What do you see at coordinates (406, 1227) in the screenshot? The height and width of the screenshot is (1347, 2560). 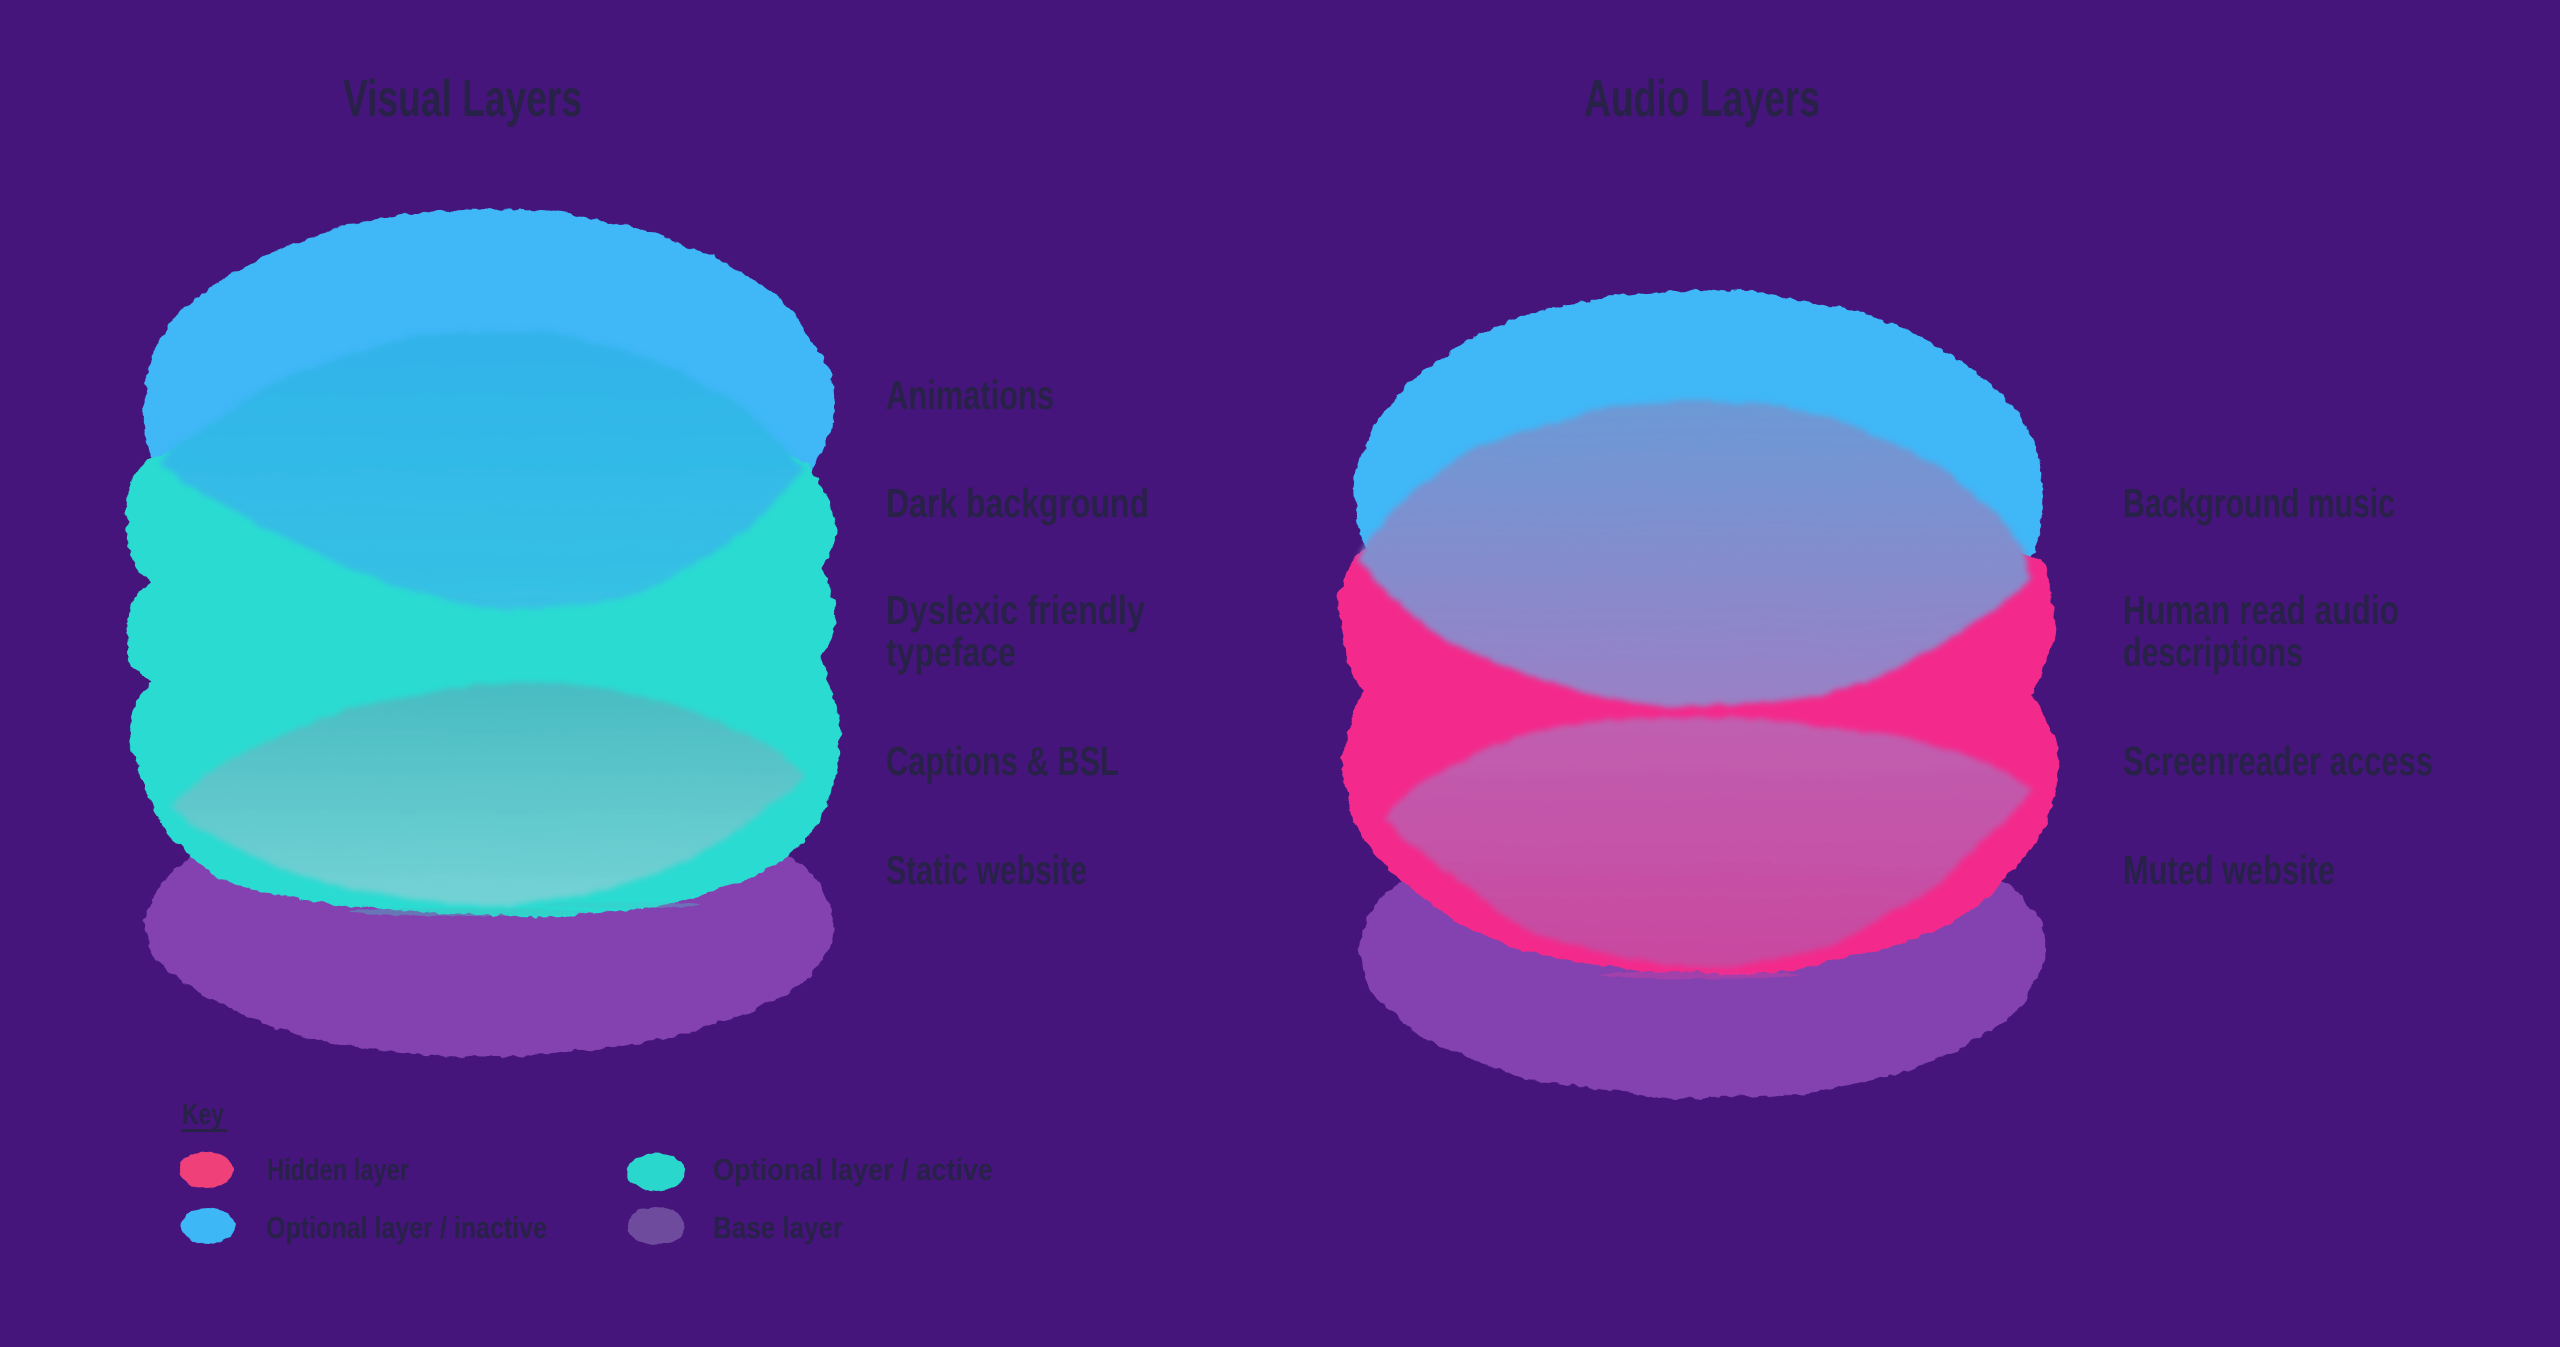 I see `svg-text: Optional layer / inactive` at bounding box center [406, 1227].